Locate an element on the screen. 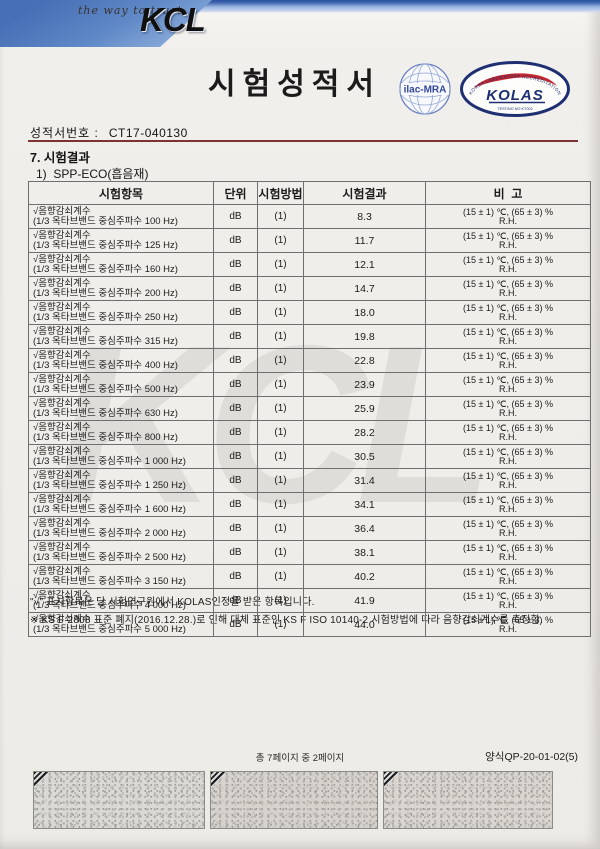  test-item-frequency: (1/3 옥타브밴드 중심주파수 4 000 Hz) is located at coordinates (109, 605).